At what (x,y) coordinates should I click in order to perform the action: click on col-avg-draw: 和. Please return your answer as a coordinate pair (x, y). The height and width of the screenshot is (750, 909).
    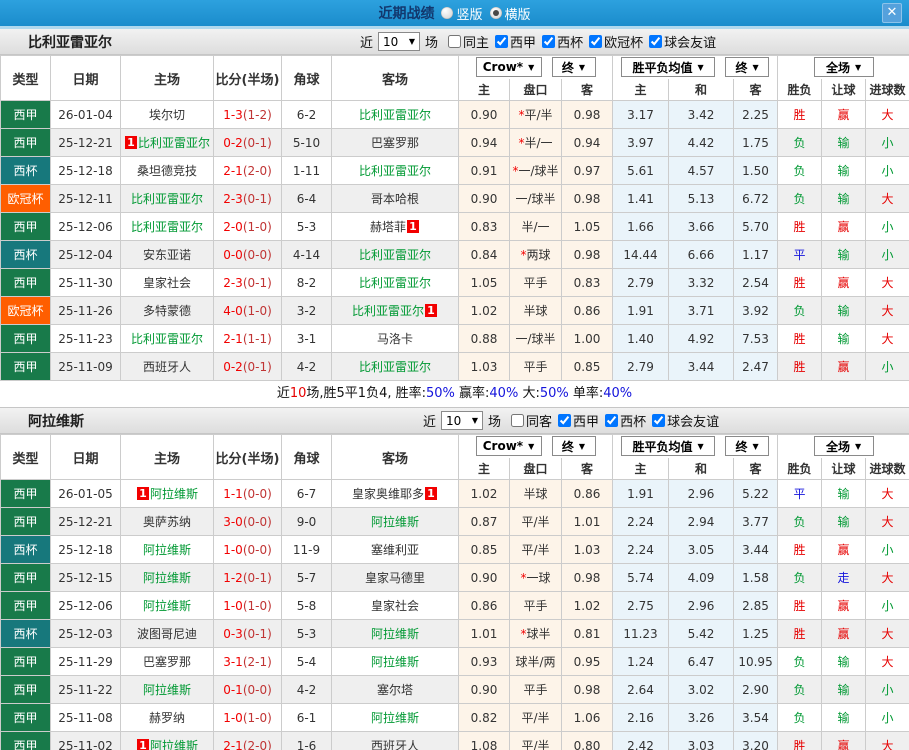
    Looking at the image, I should click on (701, 89).